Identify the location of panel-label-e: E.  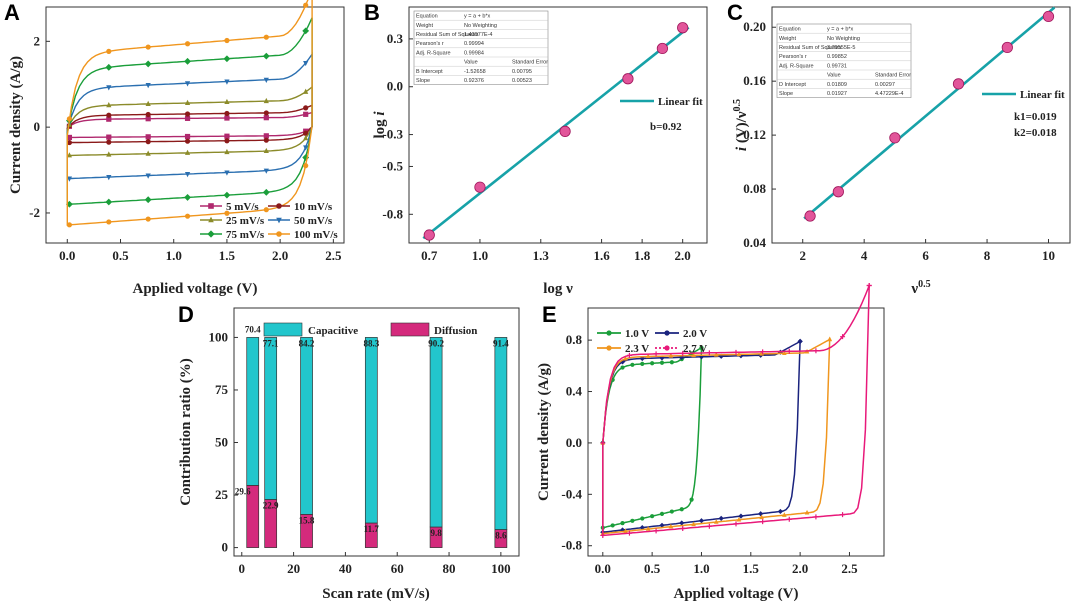
(549, 314).